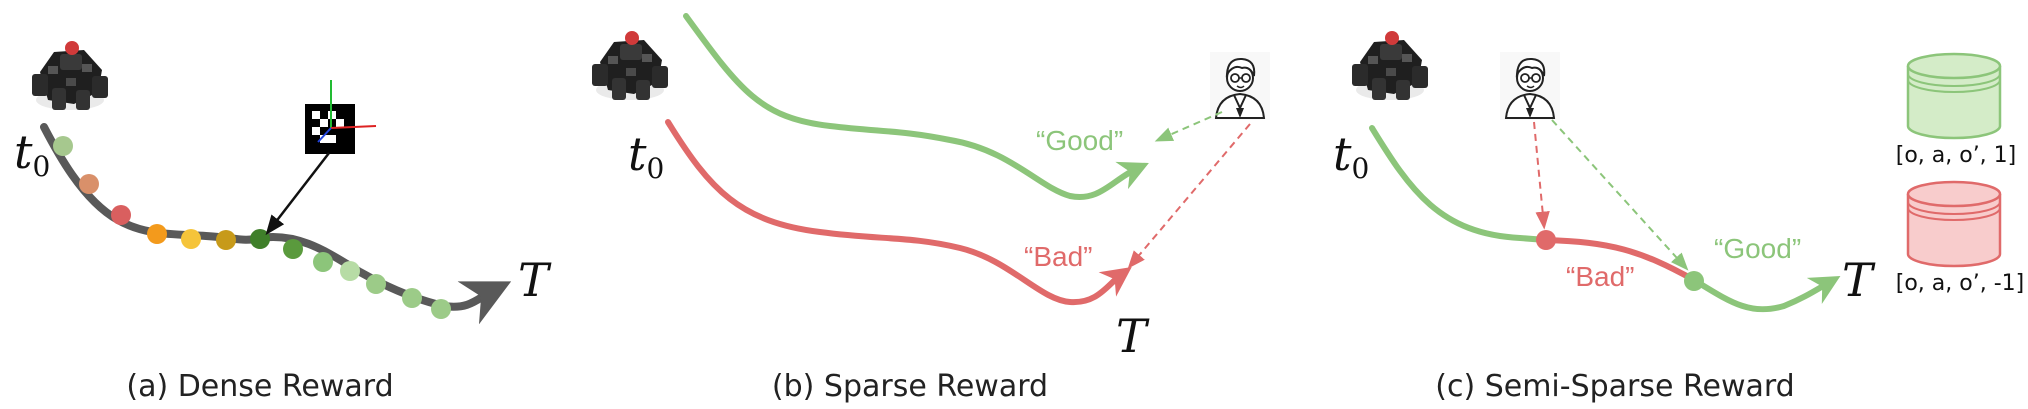 This screenshot has height=409, width=2028. Describe the element at coordinates (259, 386) in the screenshot. I see `caption-a: (a) Dense Reward` at that location.